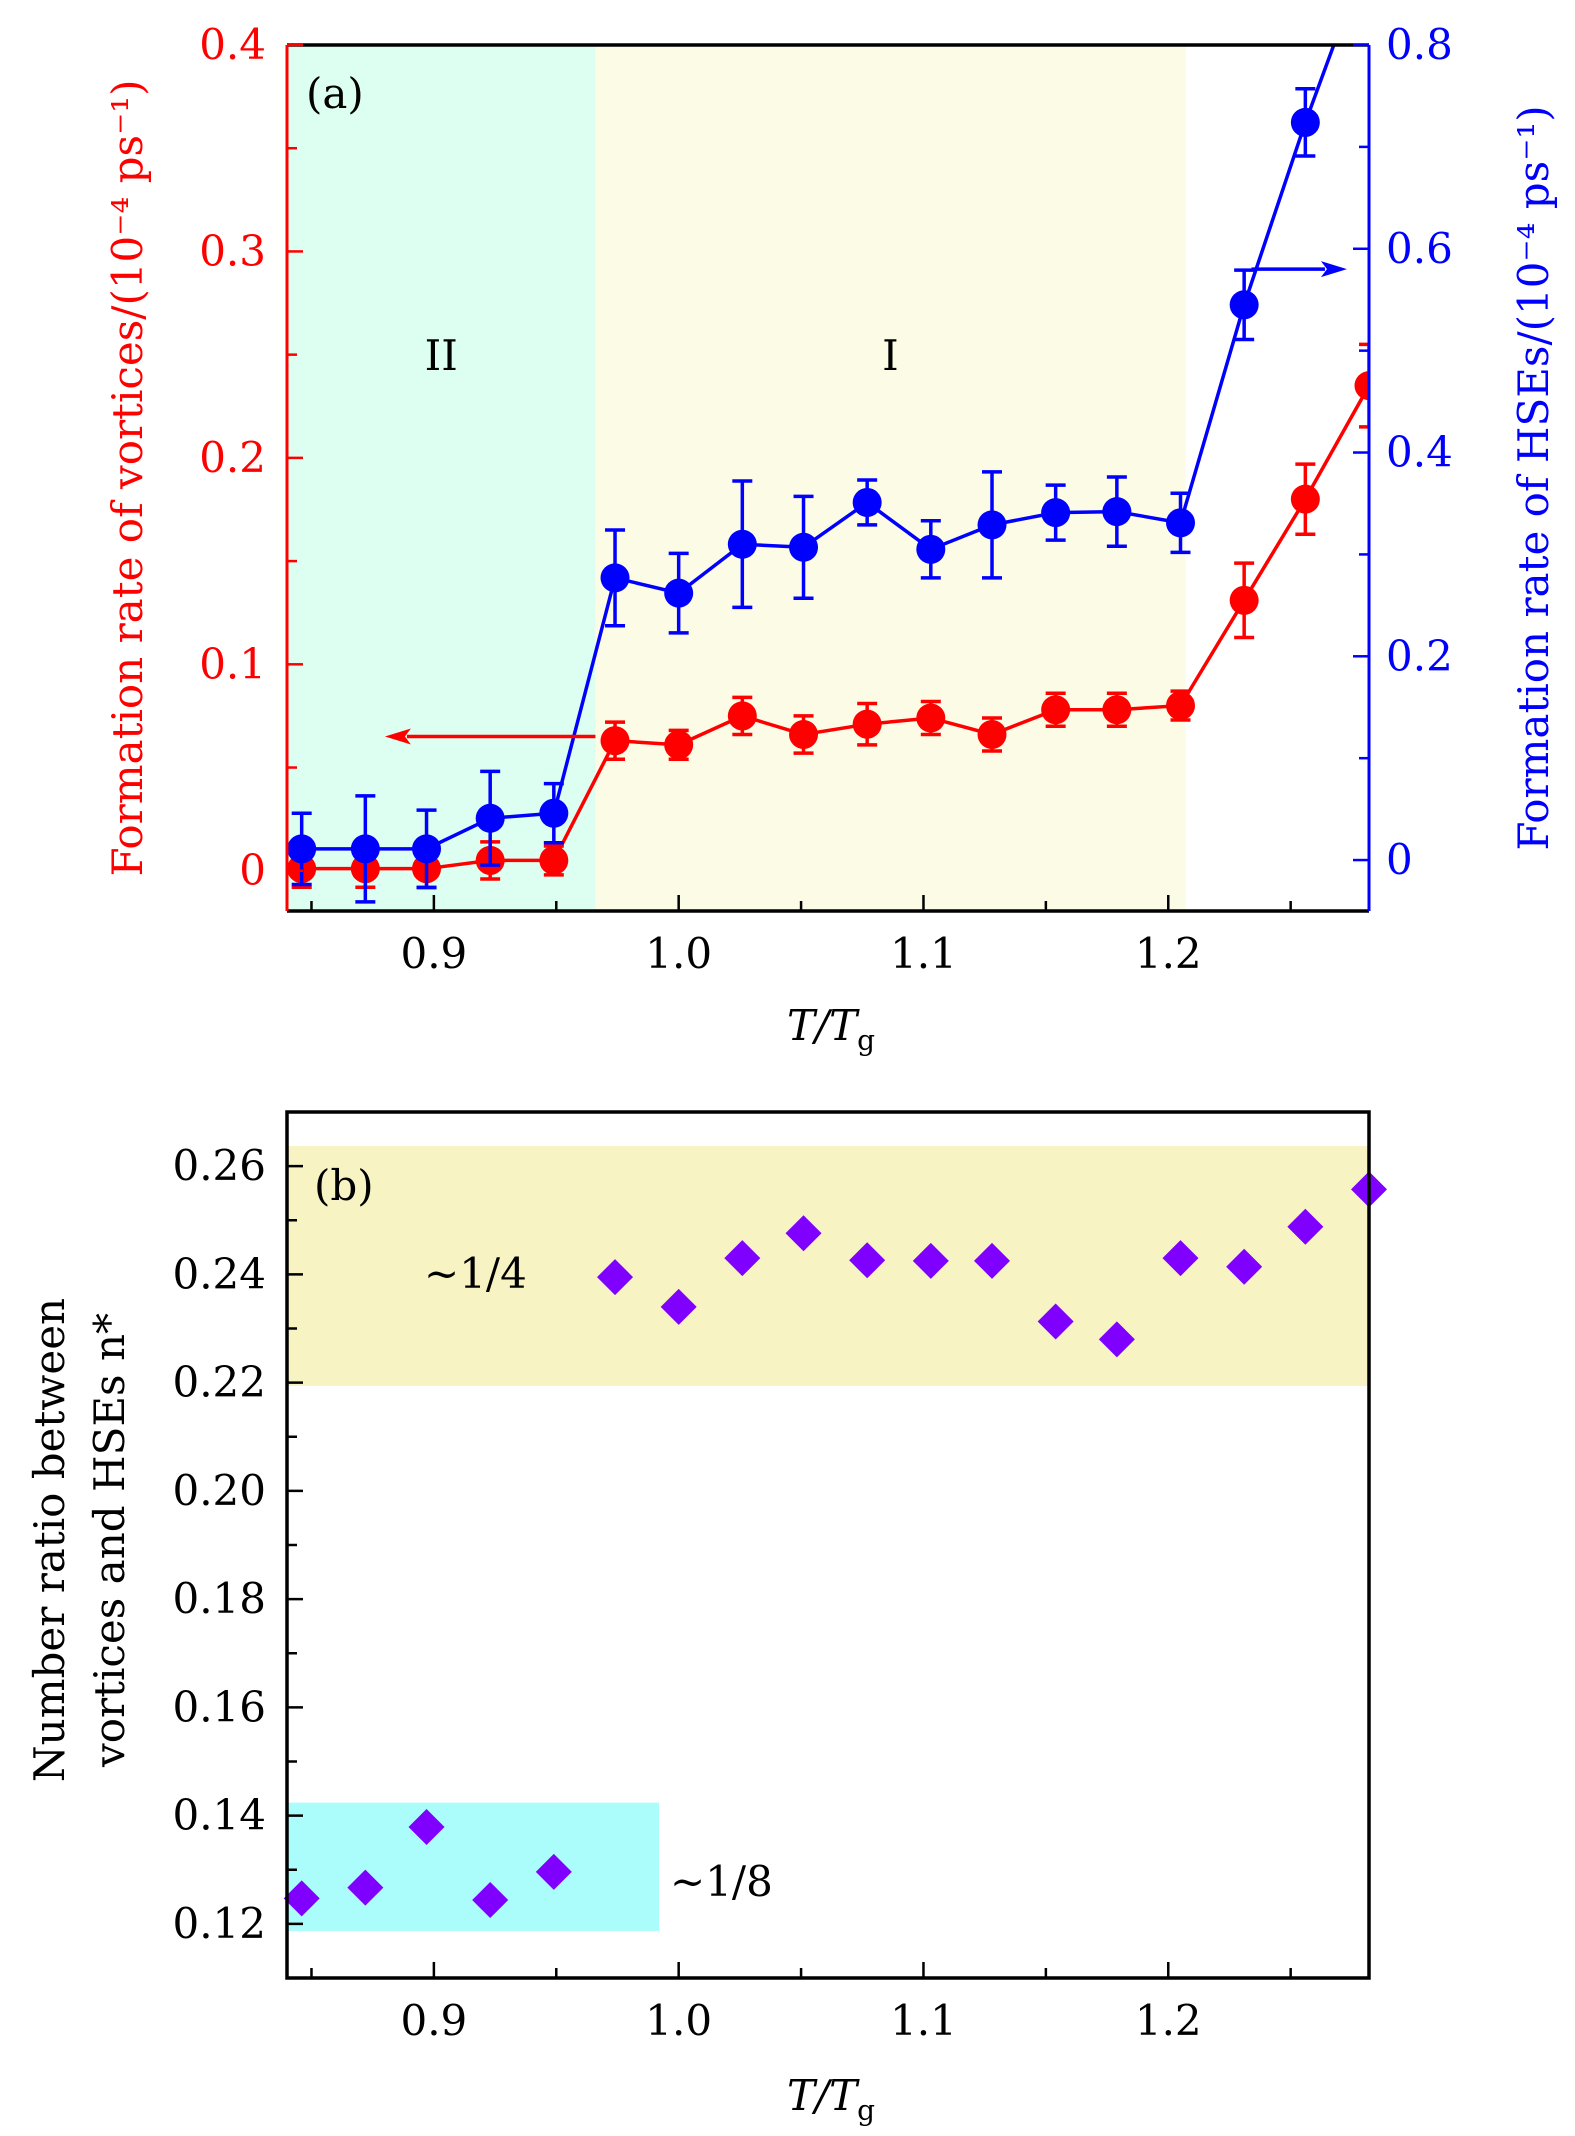  I want to click on y-tick-label: 0.24, so click(219, 1273).